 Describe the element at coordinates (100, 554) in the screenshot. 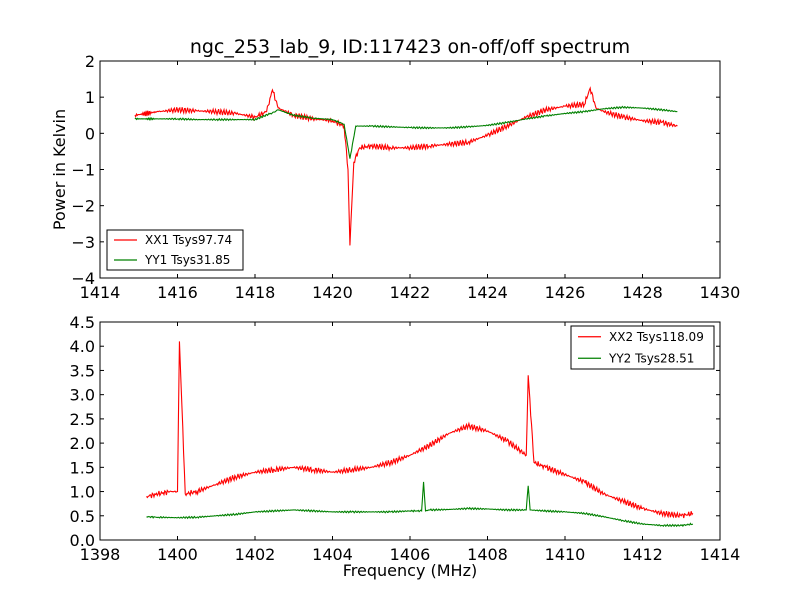

I see `x-tick-label: 1398` at that location.